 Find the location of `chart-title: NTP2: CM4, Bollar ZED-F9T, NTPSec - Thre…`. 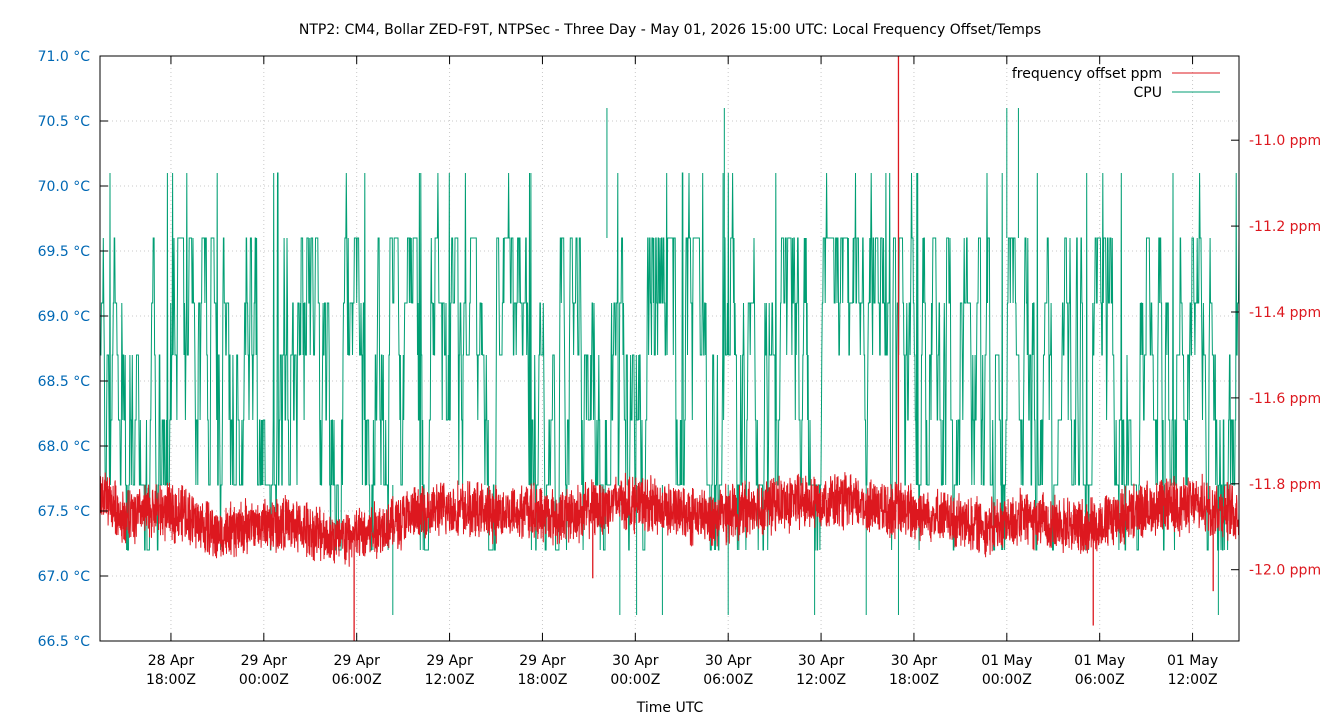

chart-title: NTP2: CM4, Bollar ZED-F9T, NTPSec - Thre… is located at coordinates (670, 30).